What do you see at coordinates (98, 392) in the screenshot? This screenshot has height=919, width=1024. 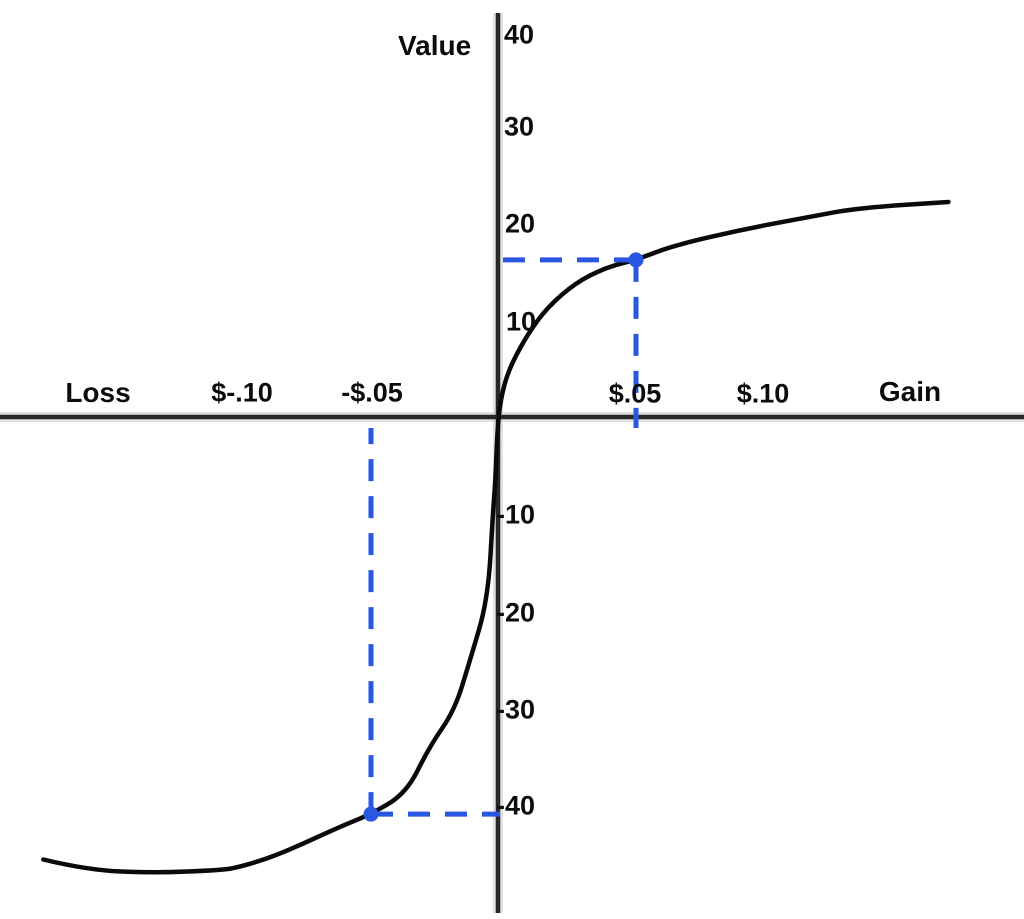 I see `x-axis-loss-label: Loss` at bounding box center [98, 392].